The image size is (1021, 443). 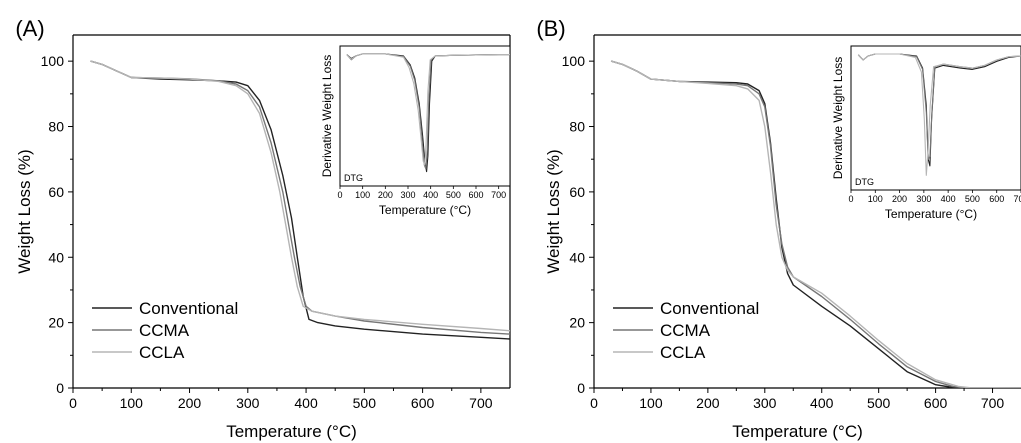 What do you see at coordinates (550, 28) in the screenshot?
I see `panel-label: (B)` at bounding box center [550, 28].